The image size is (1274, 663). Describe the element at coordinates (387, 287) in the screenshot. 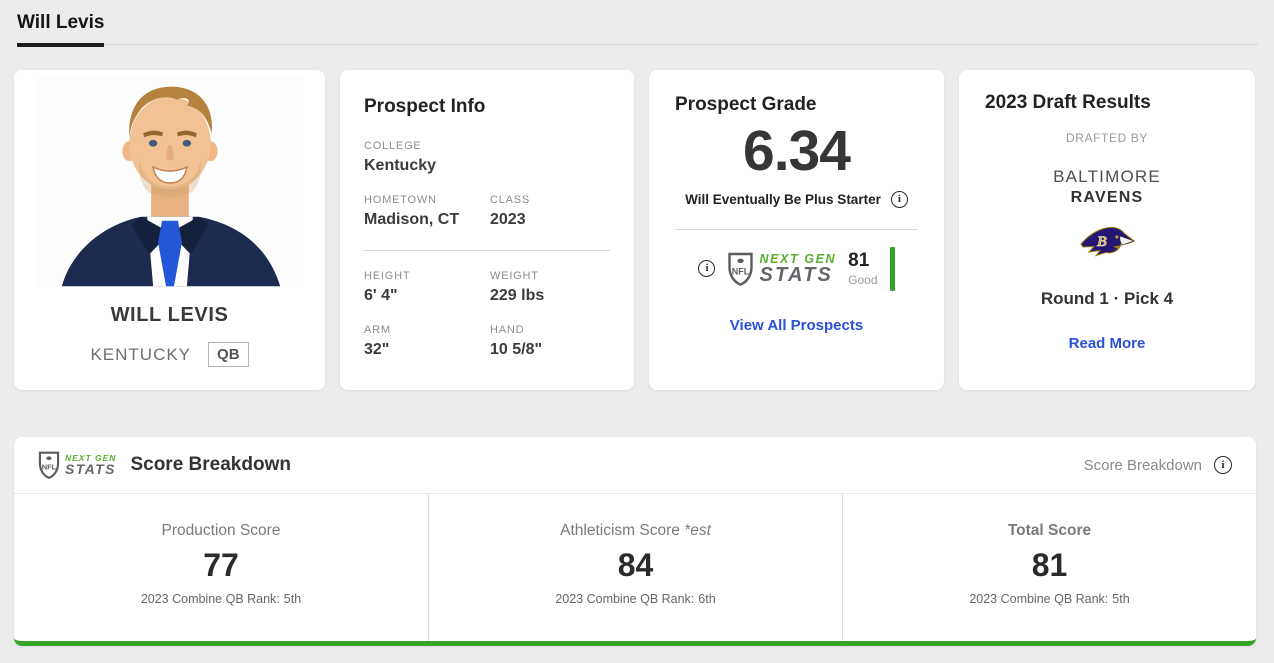

I see `field-height: HEIGHT 6' 4"` at that location.